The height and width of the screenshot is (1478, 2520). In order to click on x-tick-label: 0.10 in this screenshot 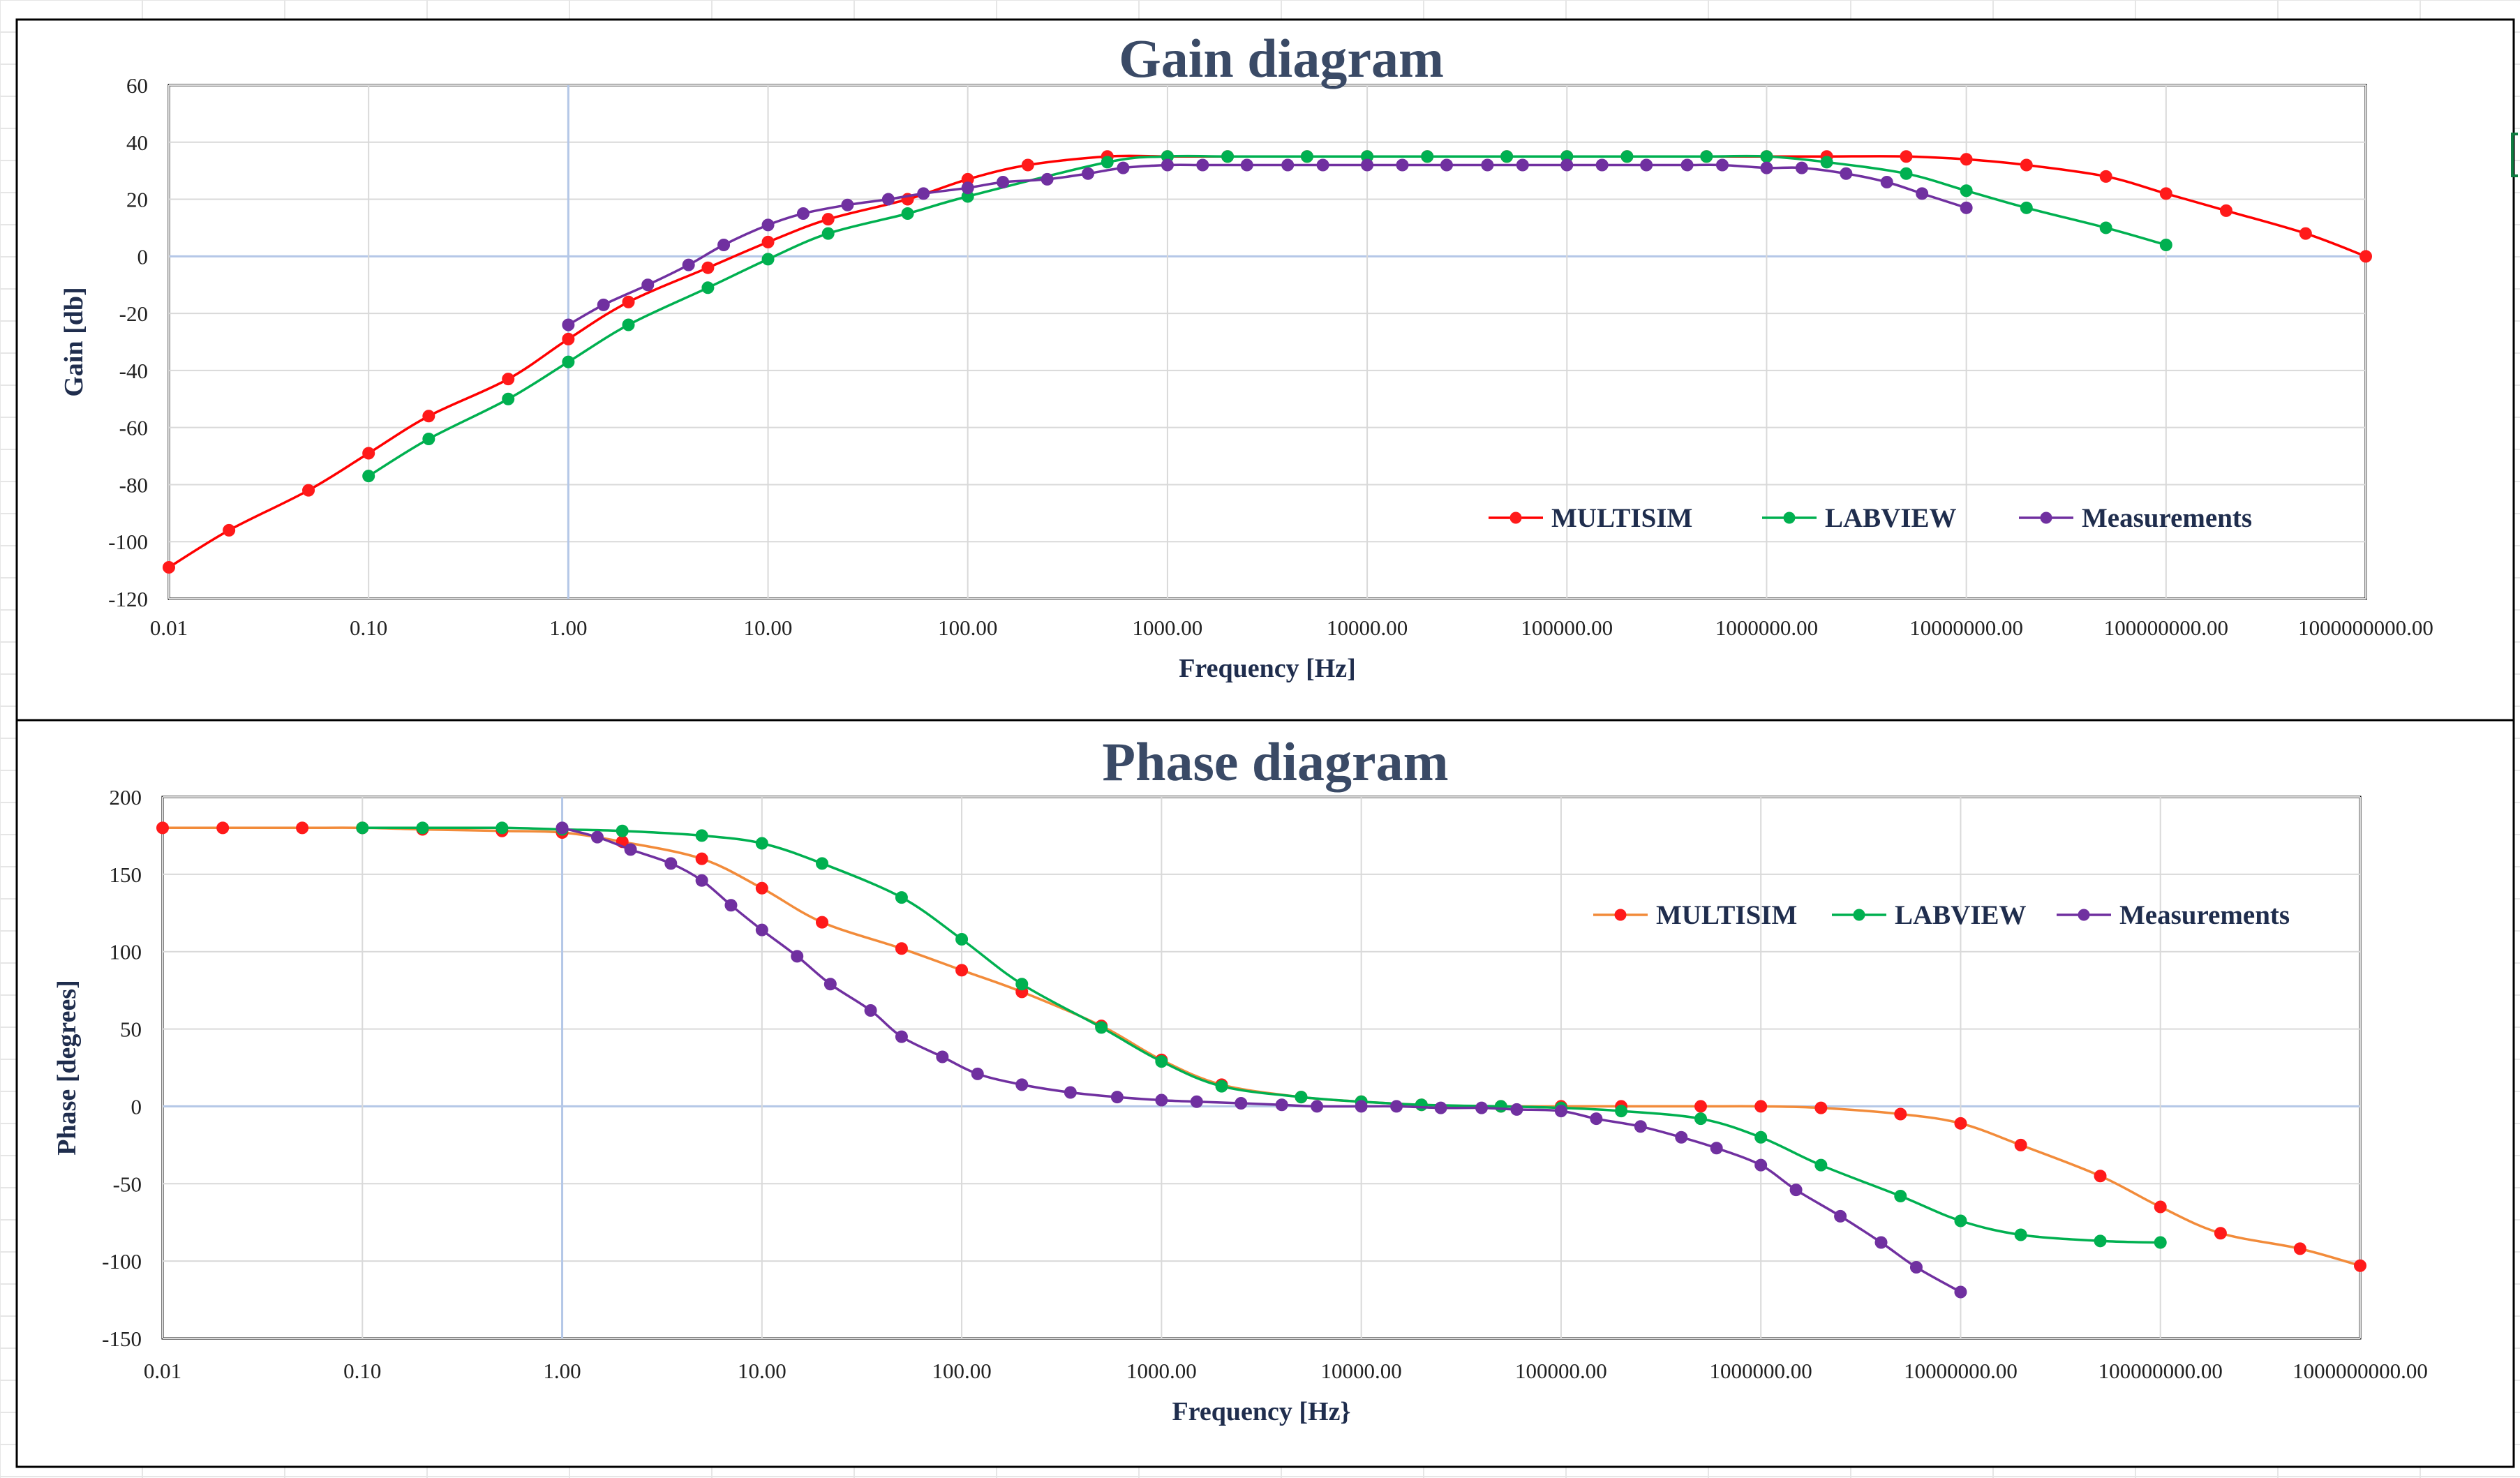, I will do `click(362, 1371)`.